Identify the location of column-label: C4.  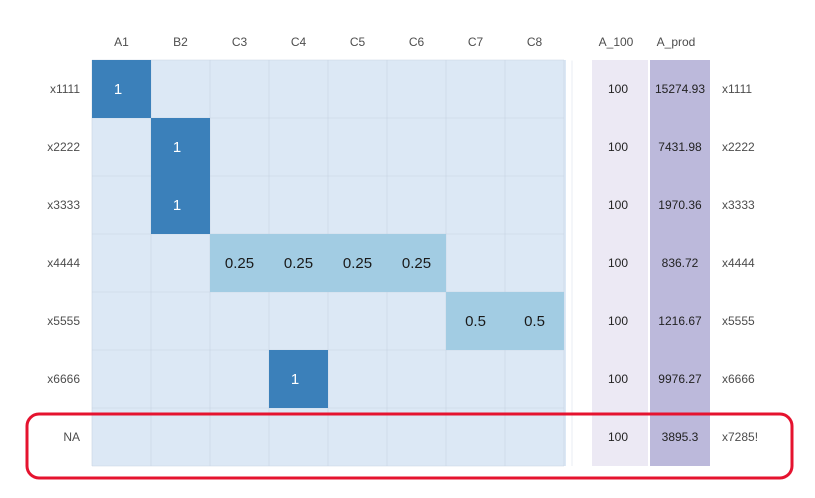
(299, 42).